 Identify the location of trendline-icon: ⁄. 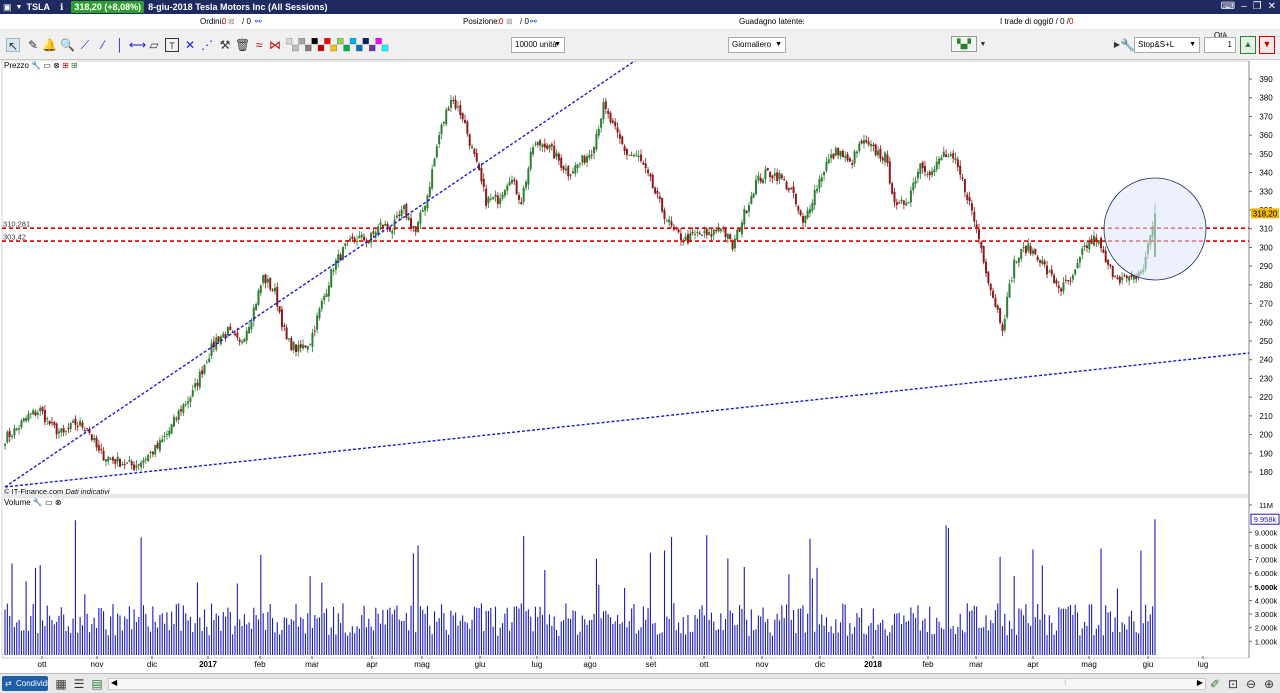
(102, 45).